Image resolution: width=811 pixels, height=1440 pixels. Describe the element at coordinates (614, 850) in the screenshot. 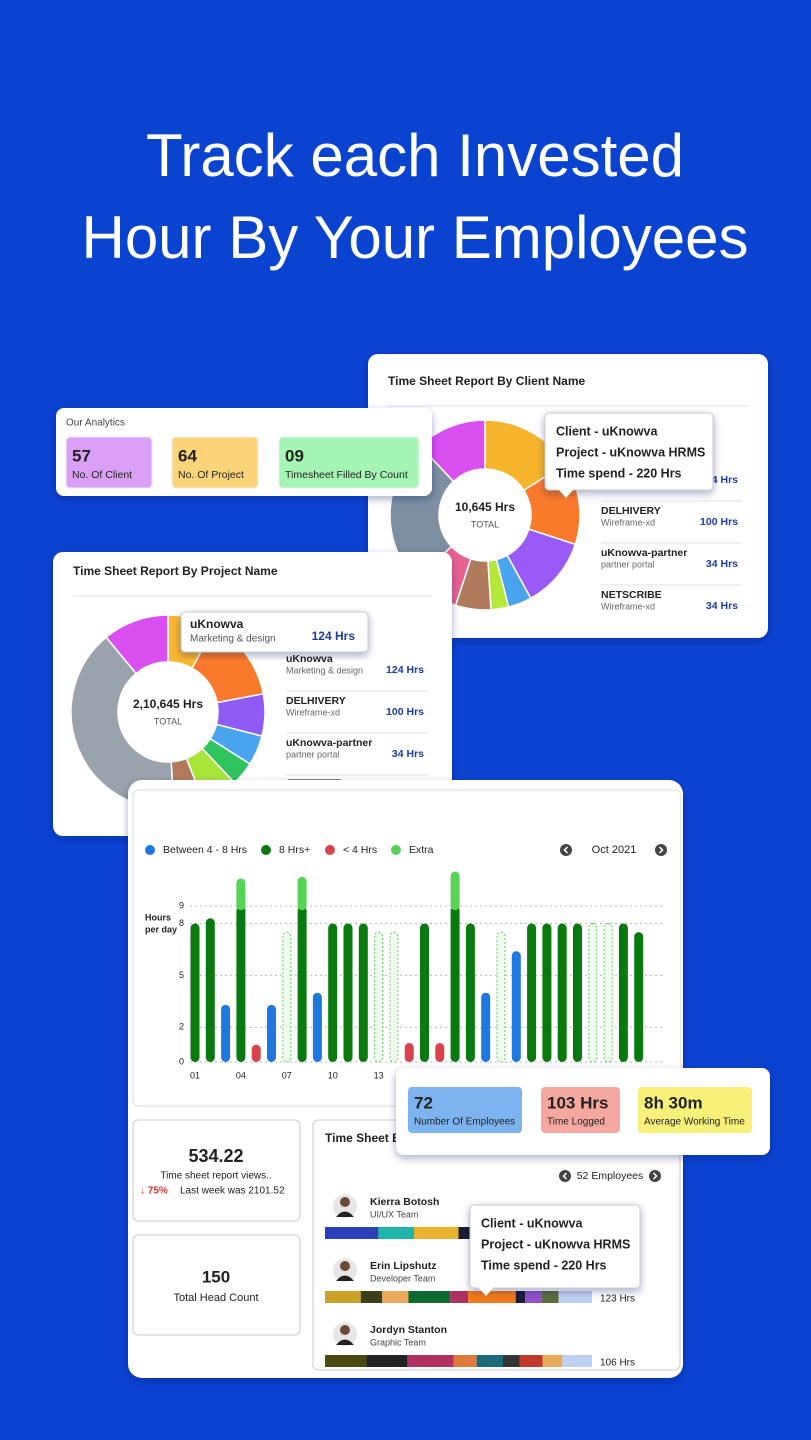

I see `month: Oct 2021` at that location.